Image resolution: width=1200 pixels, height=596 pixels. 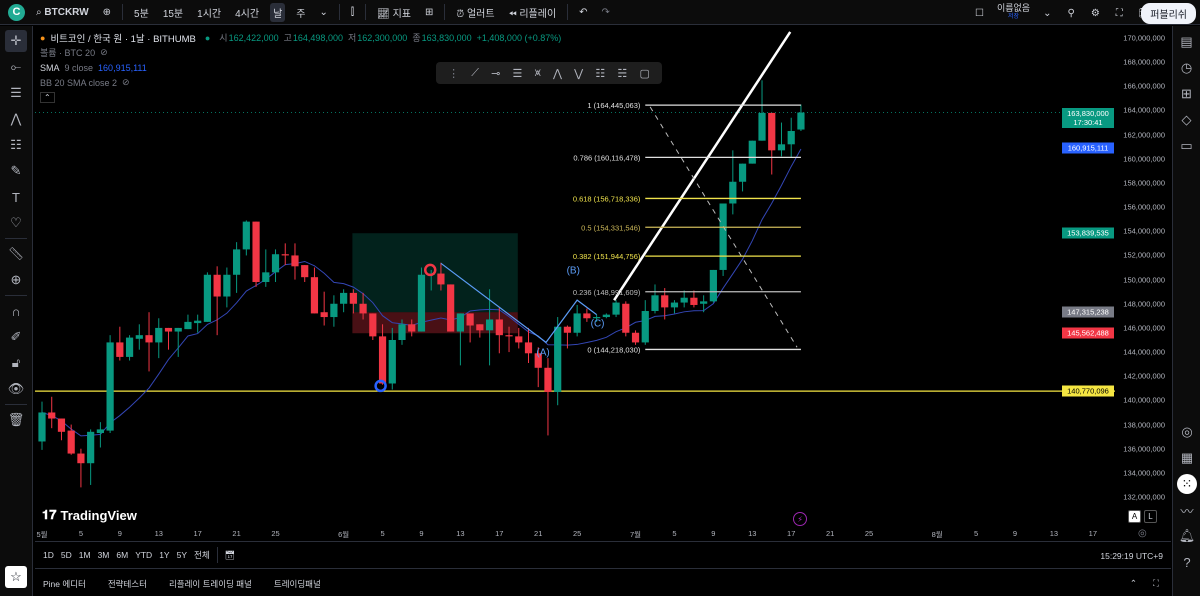 What do you see at coordinates (16, 66) in the screenshot?
I see `trend-line-icon: ⟜` at bounding box center [16, 66].